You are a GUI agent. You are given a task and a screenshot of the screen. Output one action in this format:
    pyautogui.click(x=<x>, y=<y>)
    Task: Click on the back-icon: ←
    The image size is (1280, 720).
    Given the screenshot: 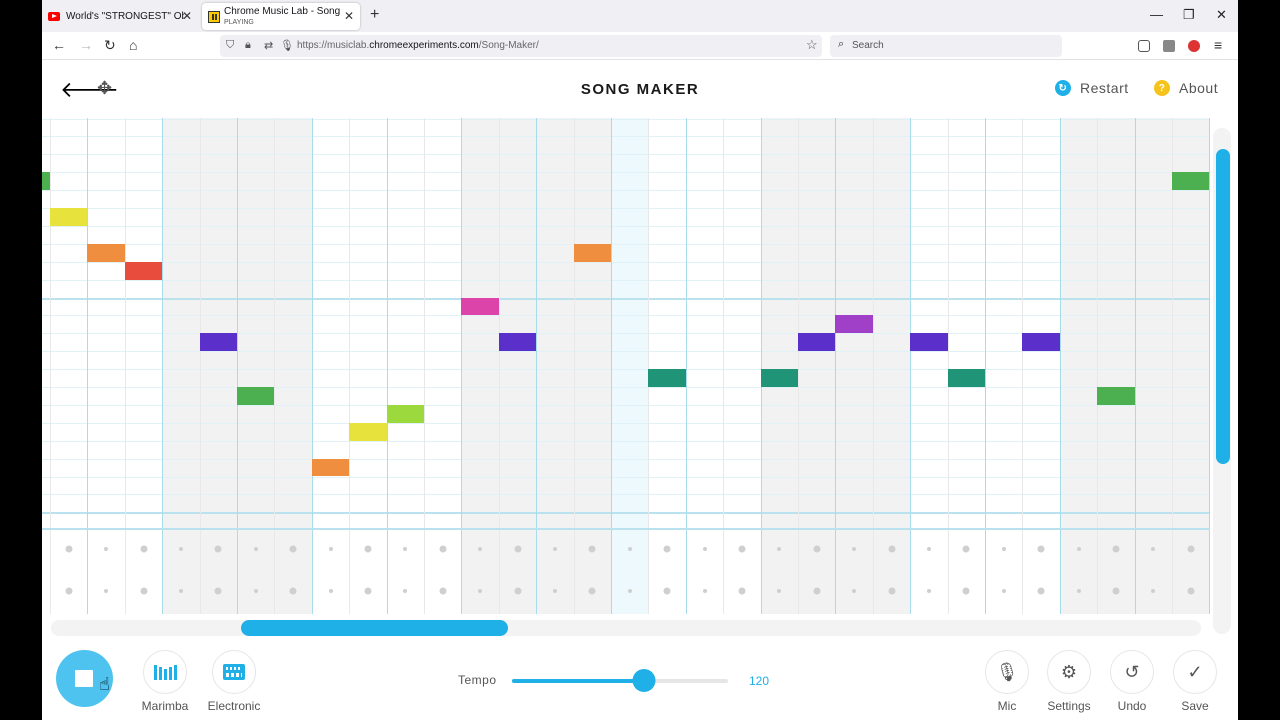 What is the action you would take?
    pyautogui.click(x=59, y=45)
    